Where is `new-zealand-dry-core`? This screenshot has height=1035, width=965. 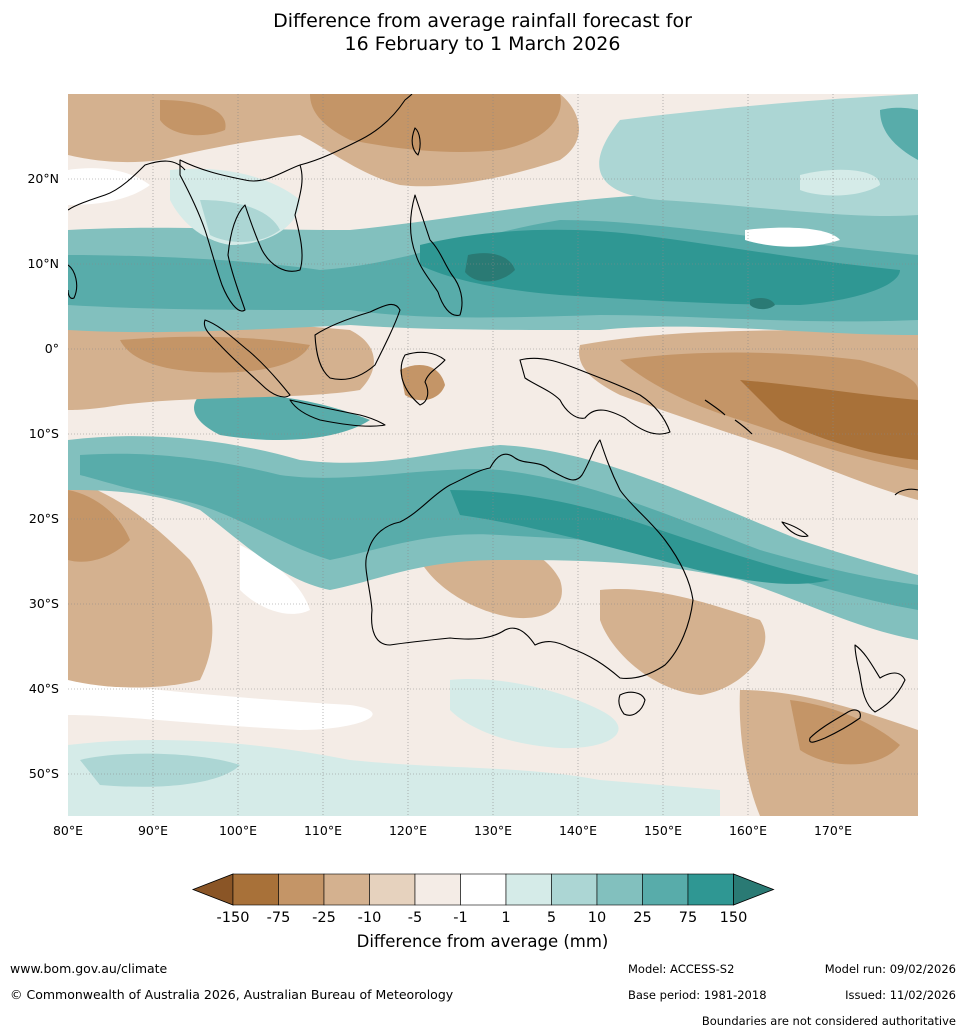
new-zealand-dry-core is located at coordinates (845, 732).